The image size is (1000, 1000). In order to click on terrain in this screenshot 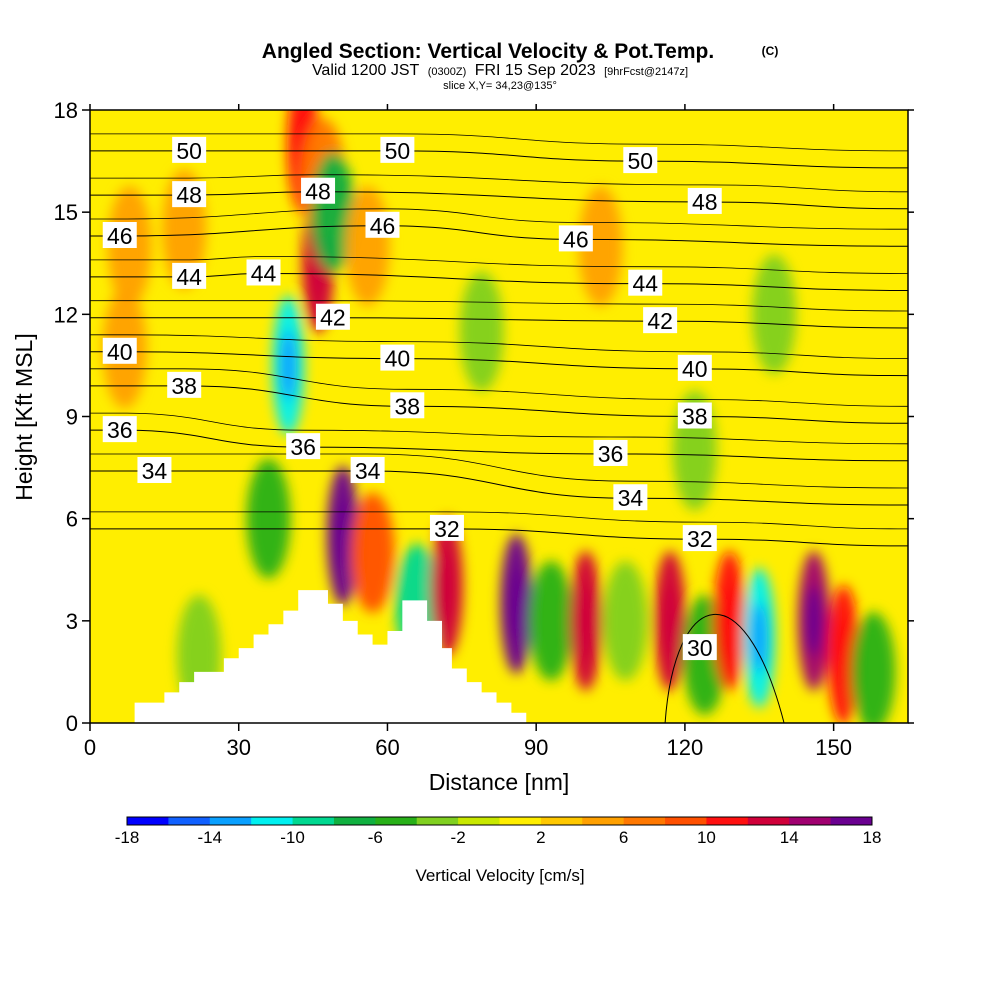, I will do `click(308, 656)`.